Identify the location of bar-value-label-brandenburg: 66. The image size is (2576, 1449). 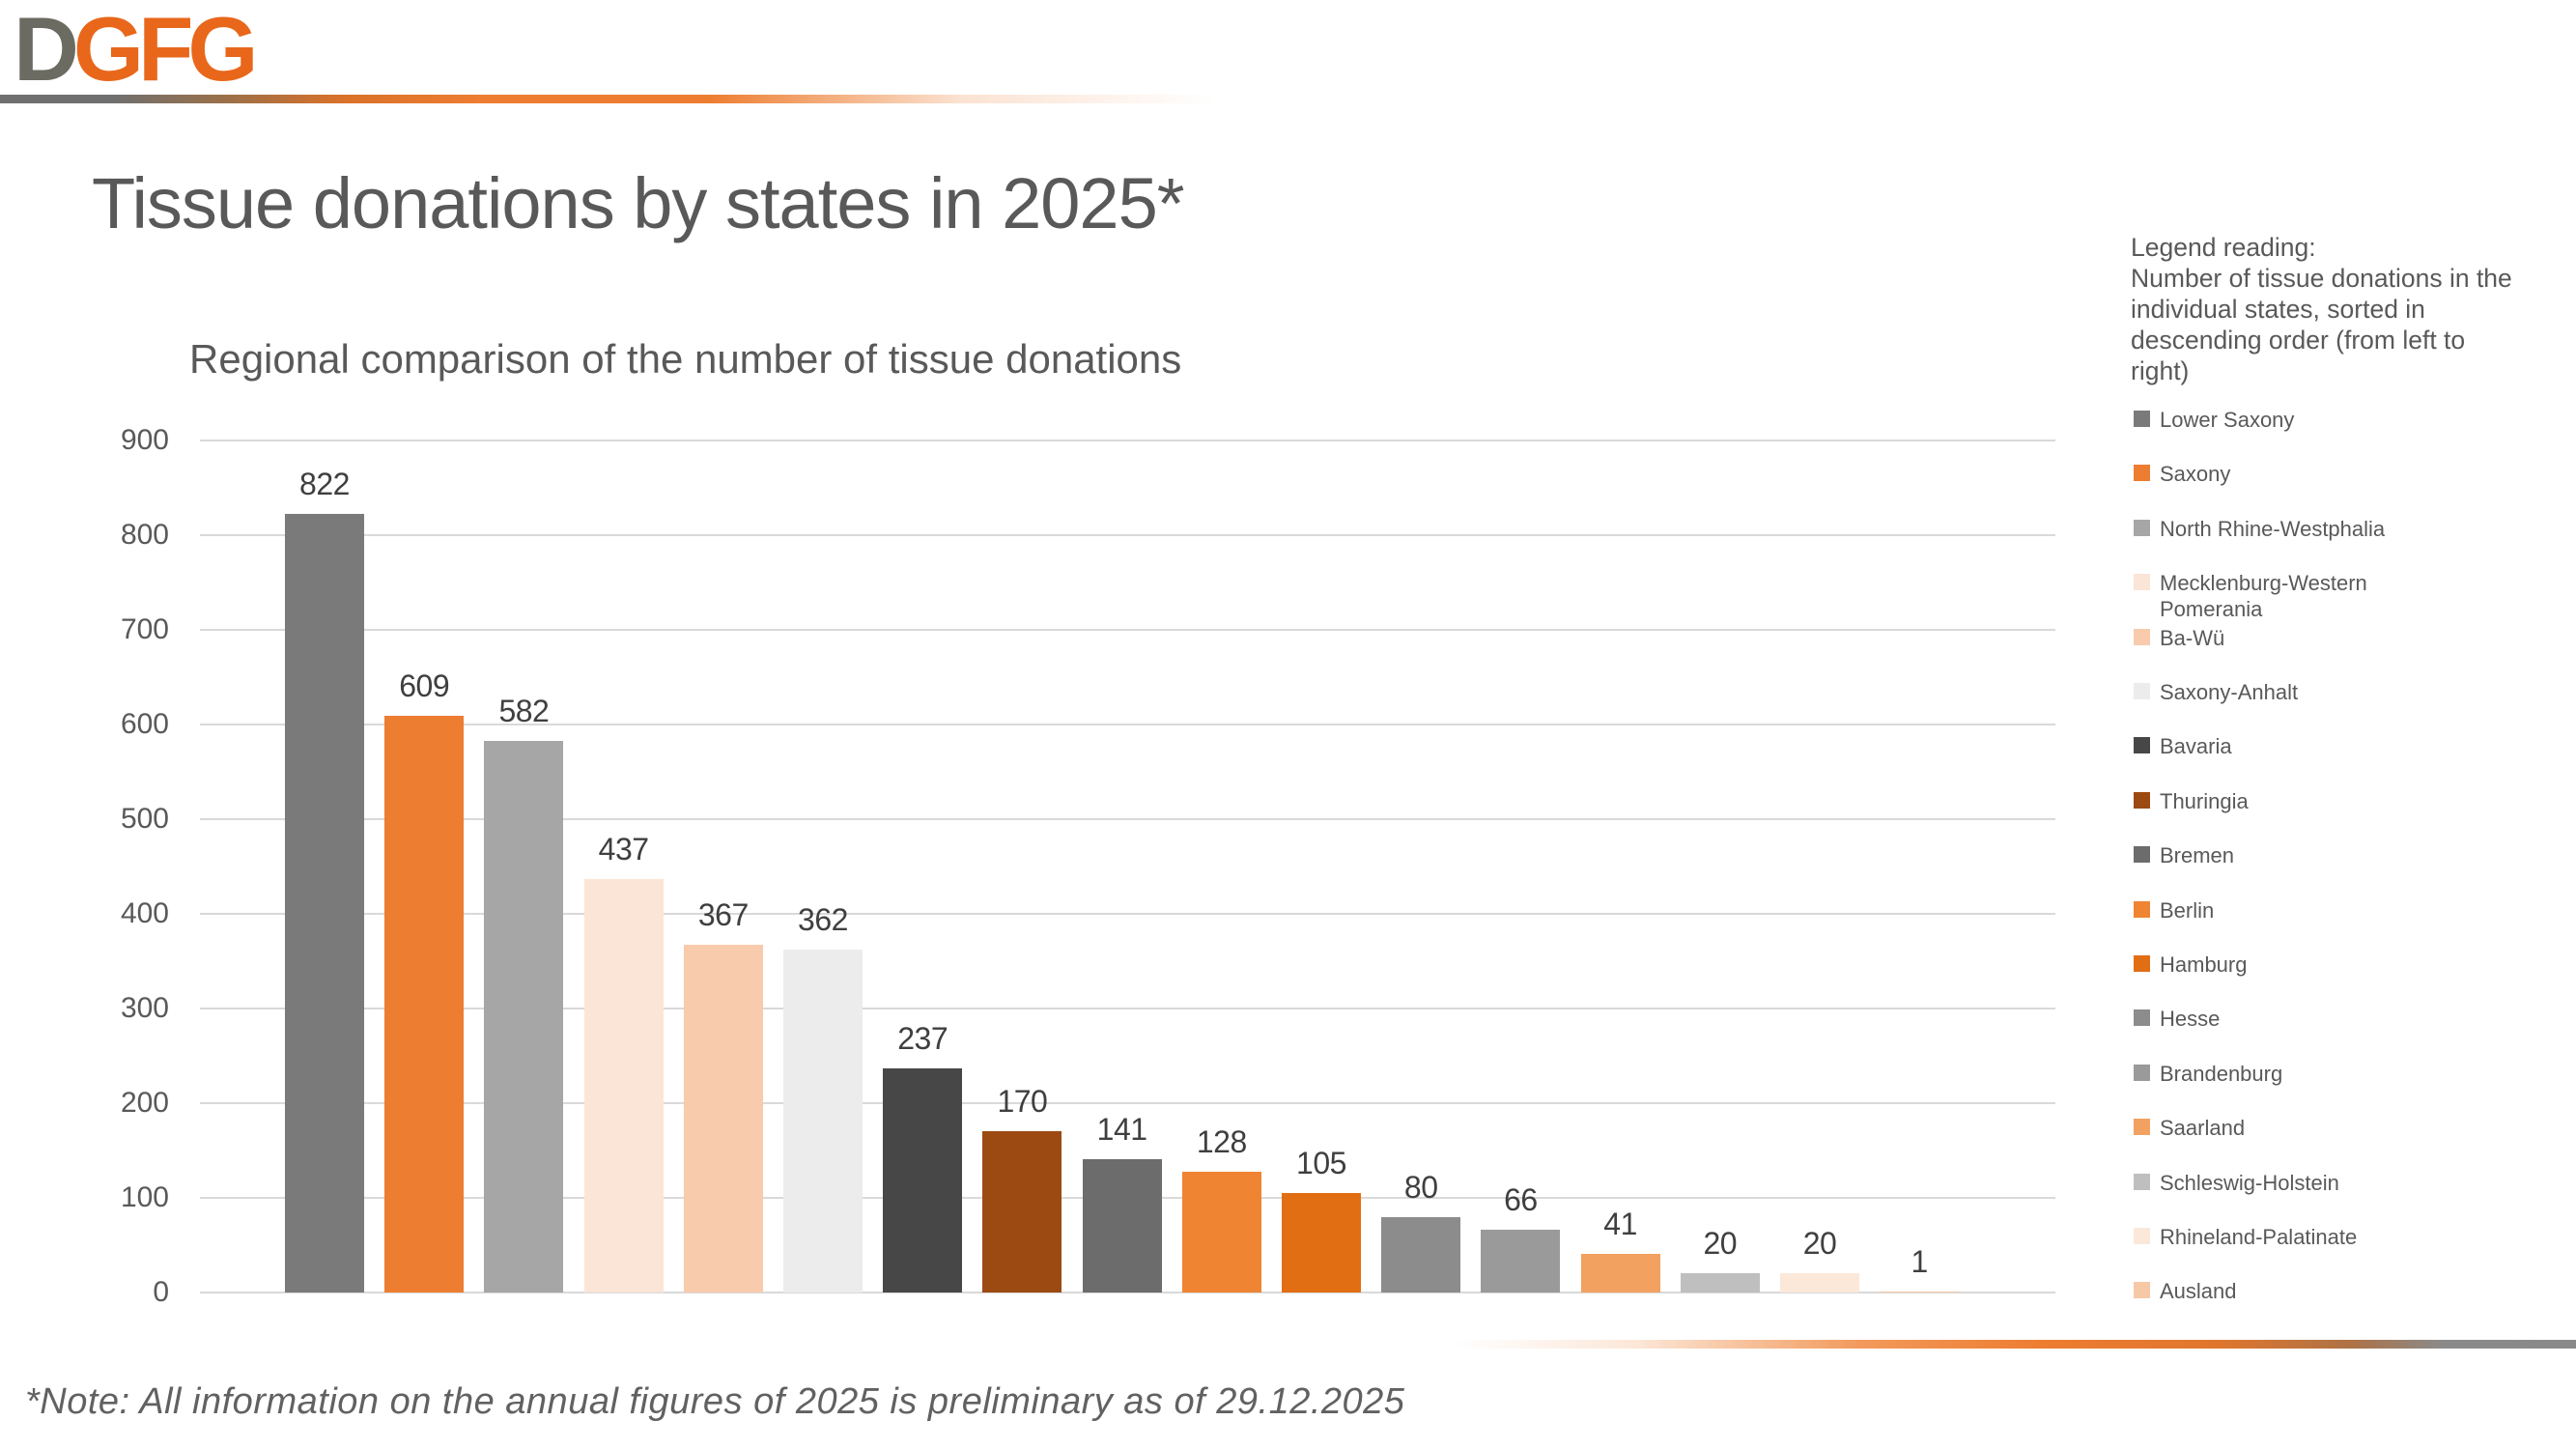
(1521, 1200).